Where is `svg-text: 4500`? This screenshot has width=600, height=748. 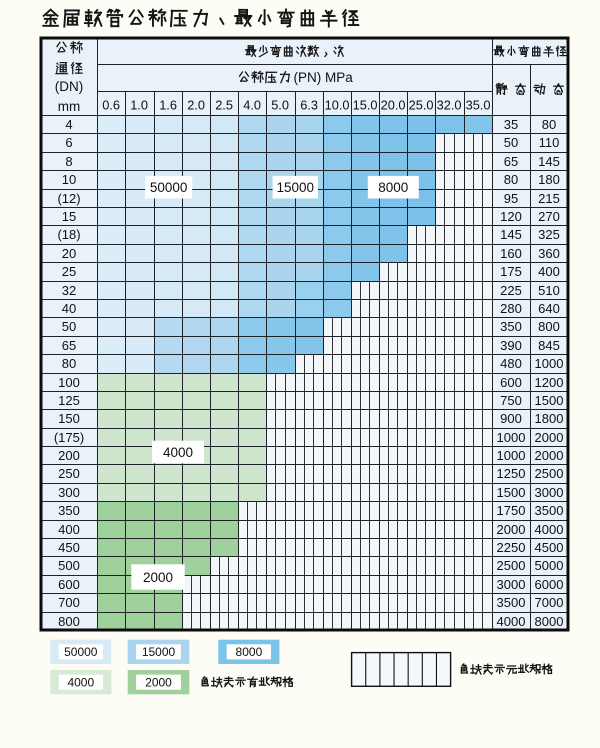 svg-text: 4500 is located at coordinates (549, 547).